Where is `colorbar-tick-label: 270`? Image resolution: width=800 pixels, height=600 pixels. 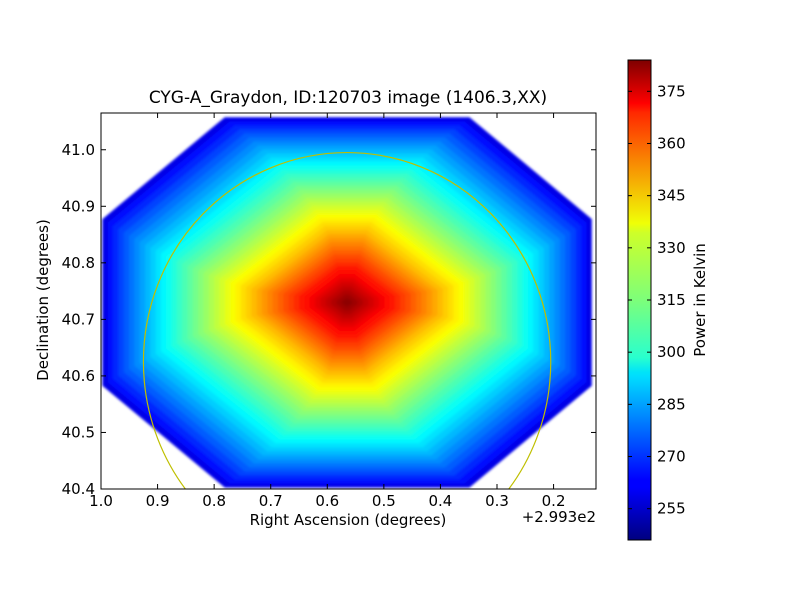 colorbar-tick-label: 270 is located at coordinates (671, 457).